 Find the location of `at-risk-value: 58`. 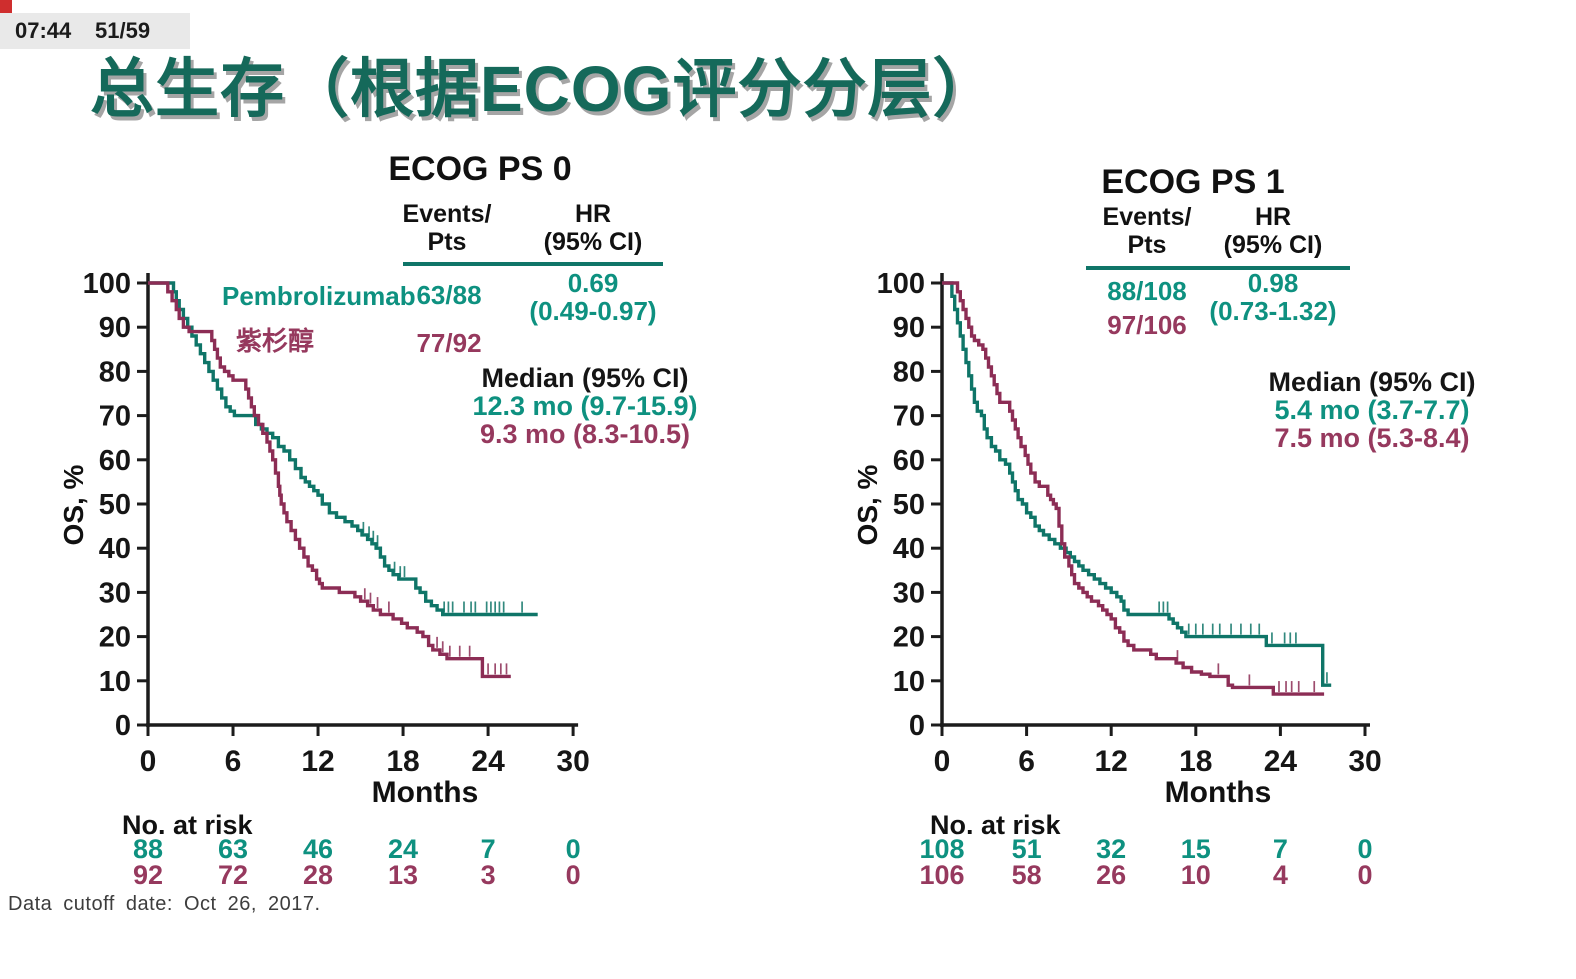

at-risk-value: 58 is located at coordinates (1026, 875).